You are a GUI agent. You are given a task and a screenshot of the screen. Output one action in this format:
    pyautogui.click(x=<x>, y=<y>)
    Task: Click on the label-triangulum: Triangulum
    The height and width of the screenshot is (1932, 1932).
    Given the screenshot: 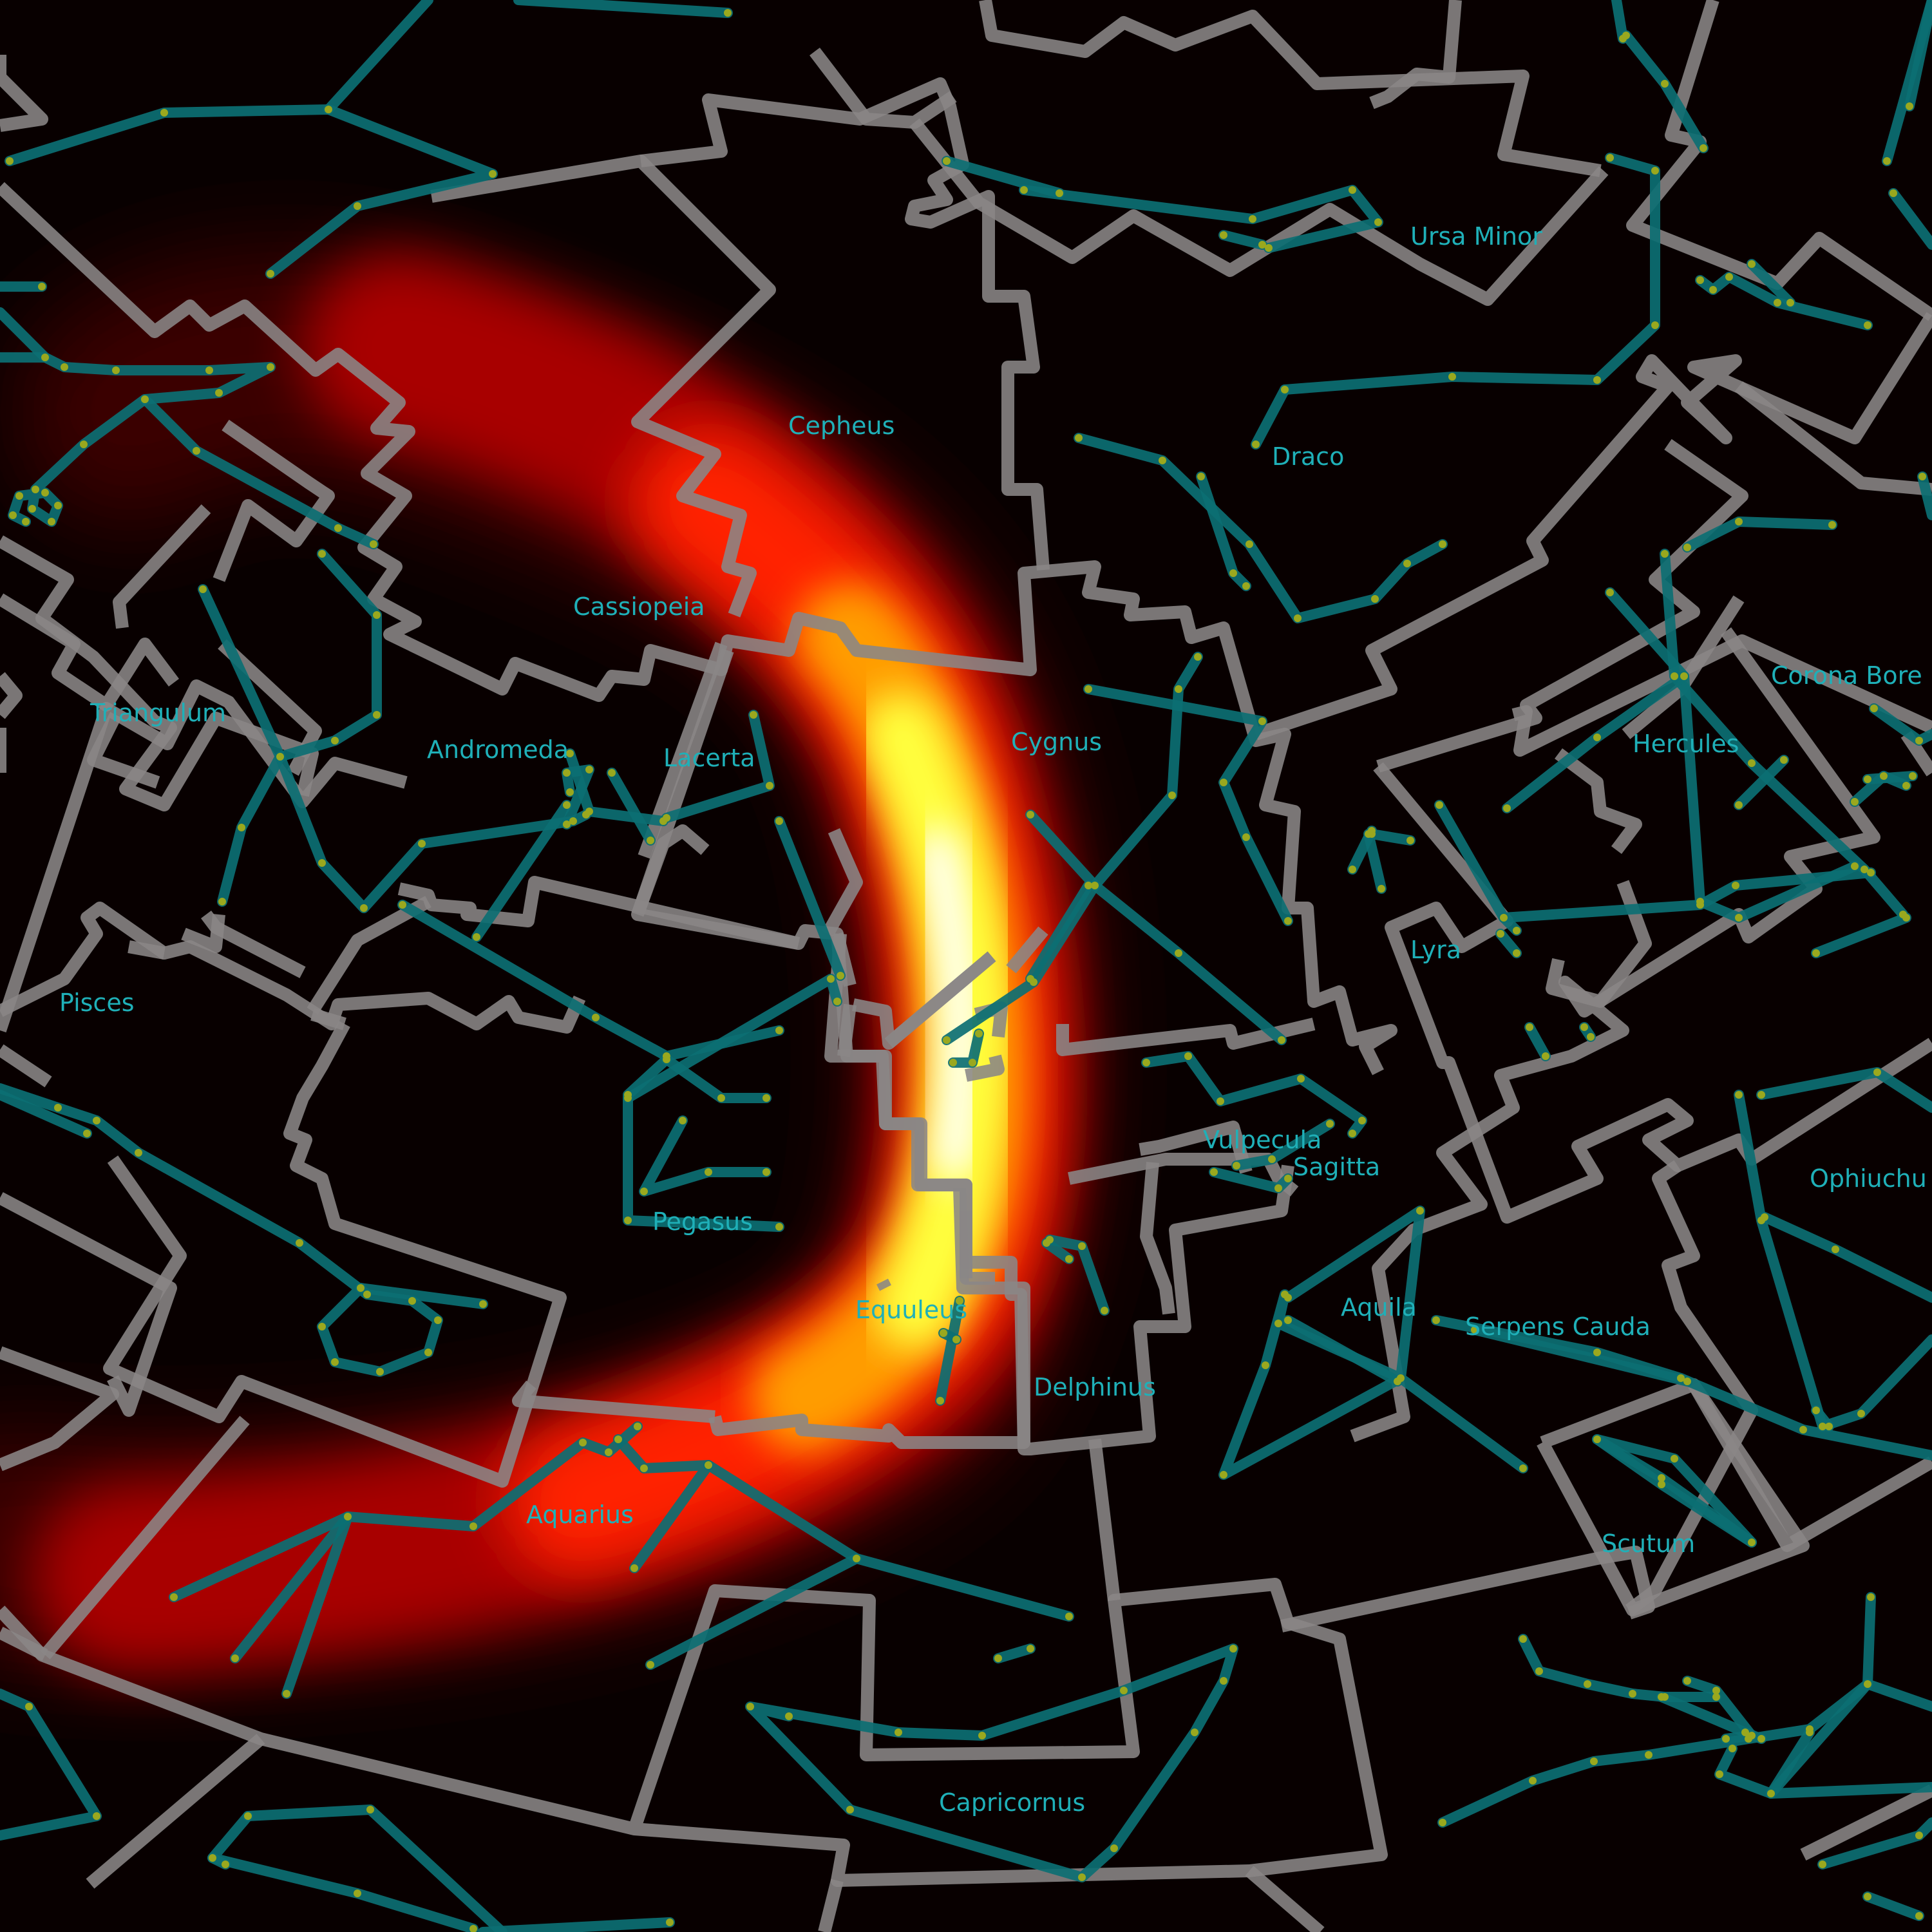 What is the action you would take?
    pyautogui.click(x=158, y=713)
    